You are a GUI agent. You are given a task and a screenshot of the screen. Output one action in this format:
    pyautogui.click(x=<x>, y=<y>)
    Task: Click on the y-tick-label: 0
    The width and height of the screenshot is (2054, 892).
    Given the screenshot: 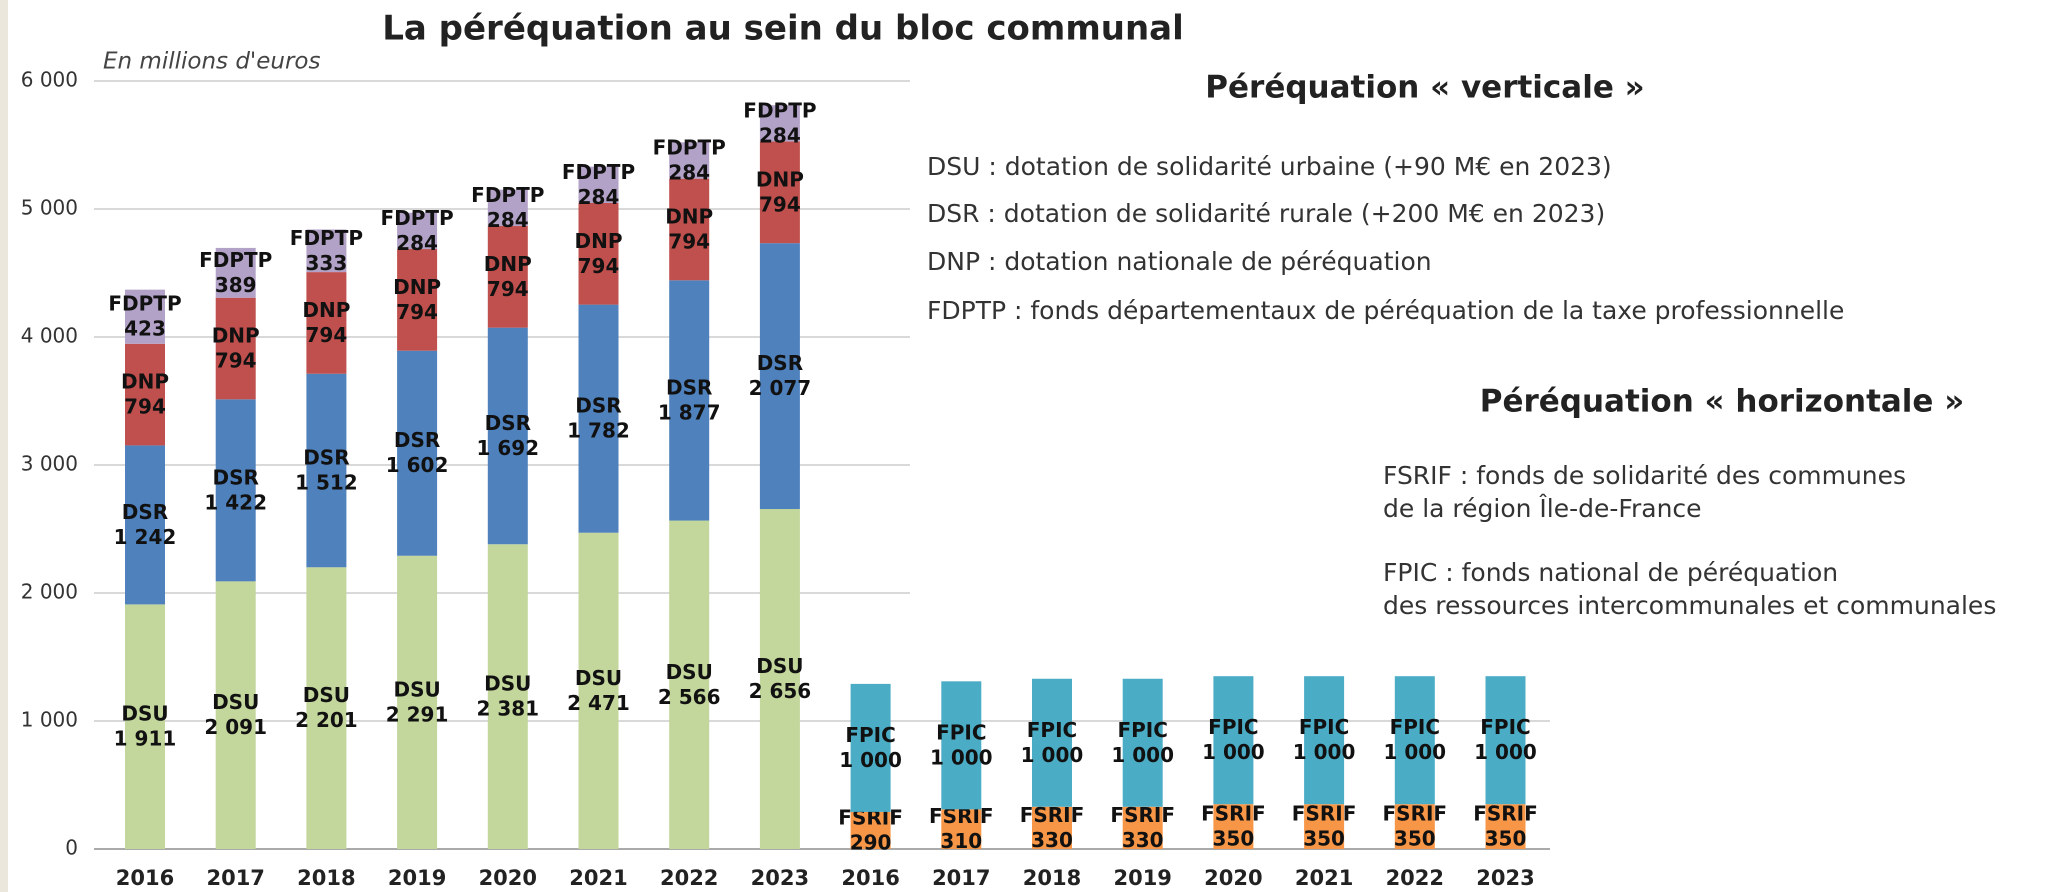 What is the action you would take?
    pyautogui.click(x=71, y=848)
    